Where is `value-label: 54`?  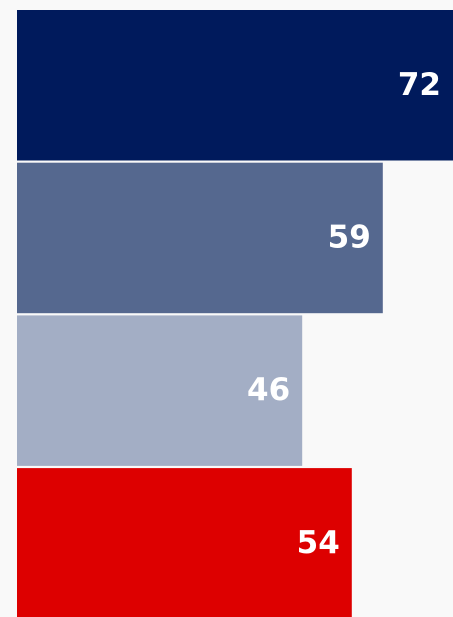 value-label: 54 is located at coordinates (318, 543).